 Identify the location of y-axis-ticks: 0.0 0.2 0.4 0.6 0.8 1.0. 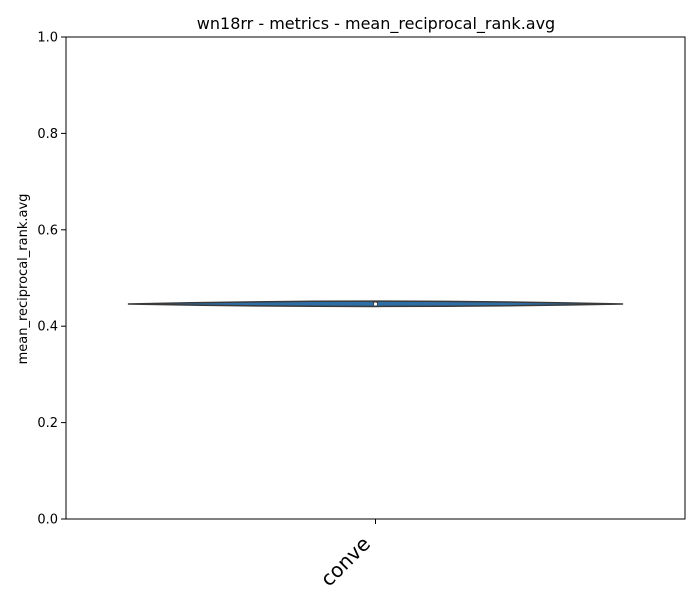
(51, 279).